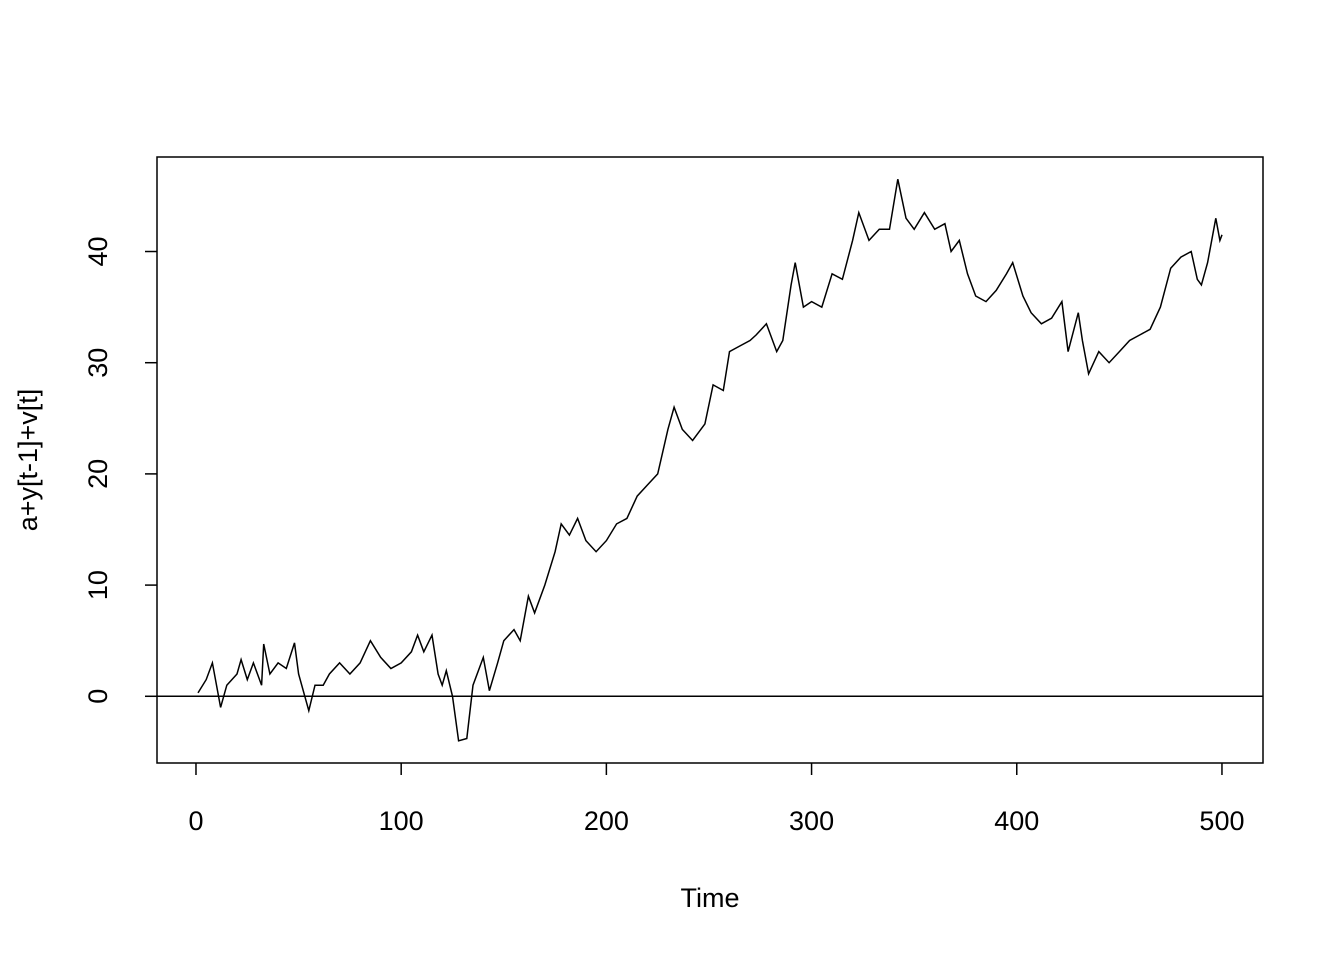 This screenshot has height=960, width=1344. What do you see at coordinates (98, 585) in the screenshot?
I see `y-tick-label: 10` at bounding box center [98, 585].